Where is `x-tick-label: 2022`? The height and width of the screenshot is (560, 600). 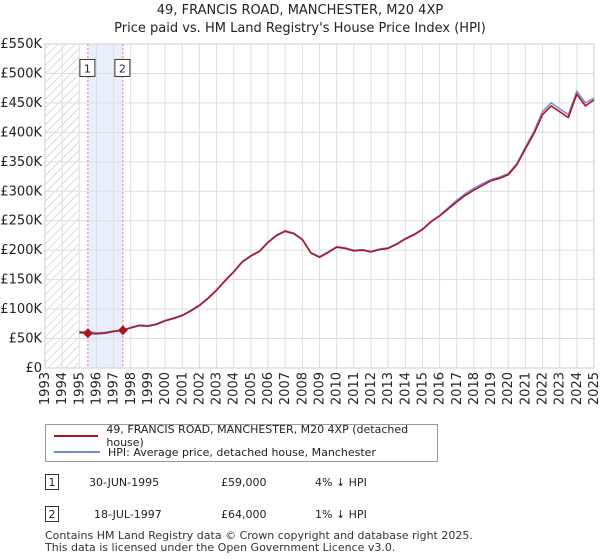
x-tick-label: 2022 is located at coordinates (543, 388).